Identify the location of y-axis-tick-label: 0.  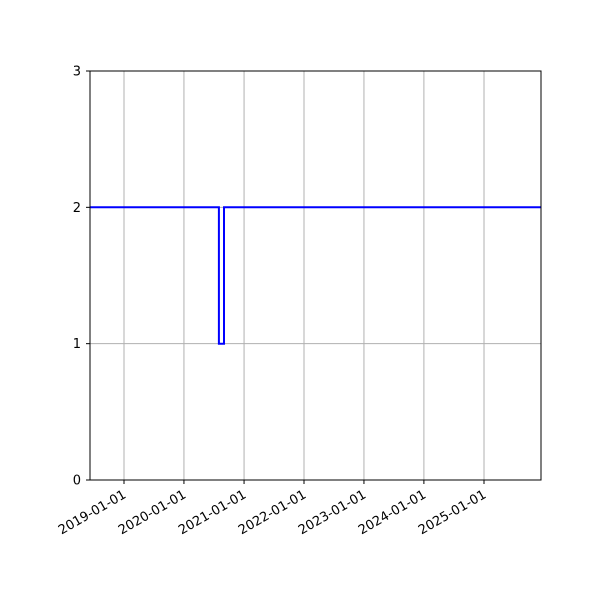
(77, 481).